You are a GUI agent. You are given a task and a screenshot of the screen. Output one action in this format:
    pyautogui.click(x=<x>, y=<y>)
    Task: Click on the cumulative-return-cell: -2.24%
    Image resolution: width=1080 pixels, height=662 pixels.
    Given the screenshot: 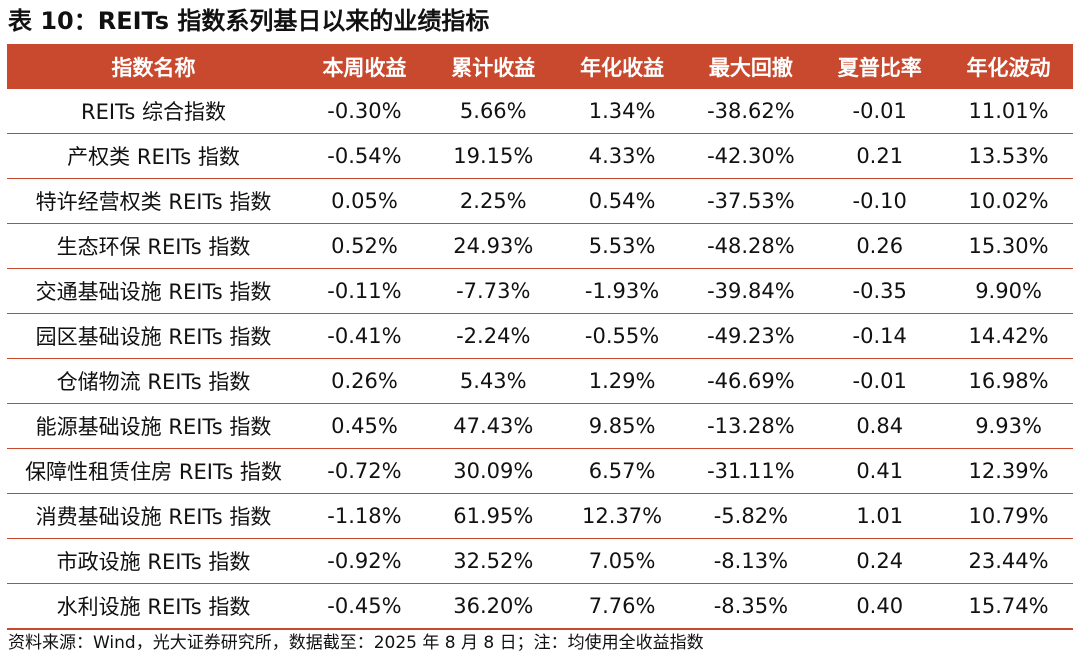 What is the action you would take?
    pyautogui.click(x=493, y=336)
    